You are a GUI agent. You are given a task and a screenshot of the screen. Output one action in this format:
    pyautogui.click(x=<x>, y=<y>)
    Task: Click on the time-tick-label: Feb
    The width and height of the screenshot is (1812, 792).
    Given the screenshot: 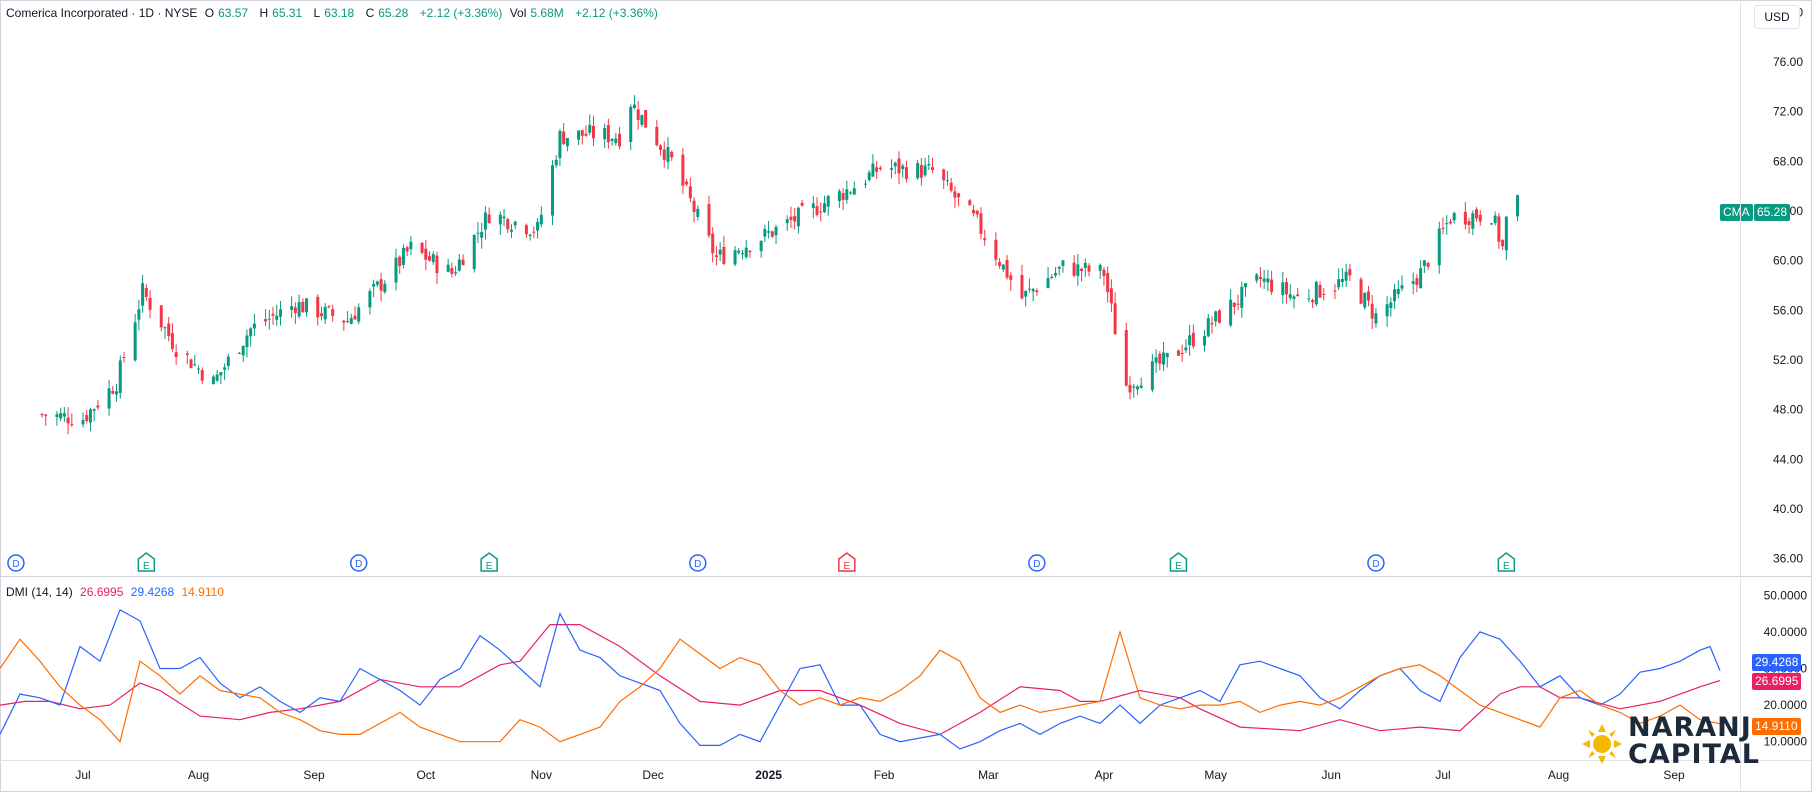 What is the action you would take?
    pyautogui.click(x=884, y=775)
    